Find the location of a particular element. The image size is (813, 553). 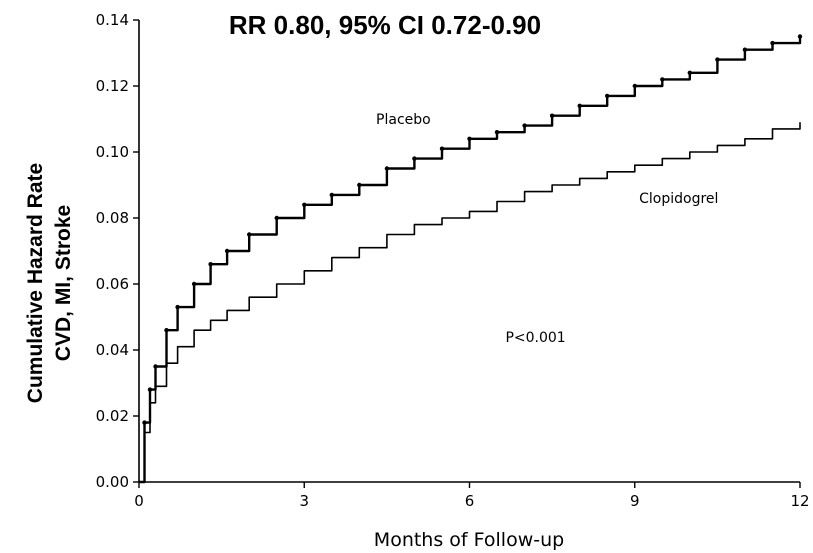

x-axis-label: Months of Follow-up is located at coordinates (469, 540).